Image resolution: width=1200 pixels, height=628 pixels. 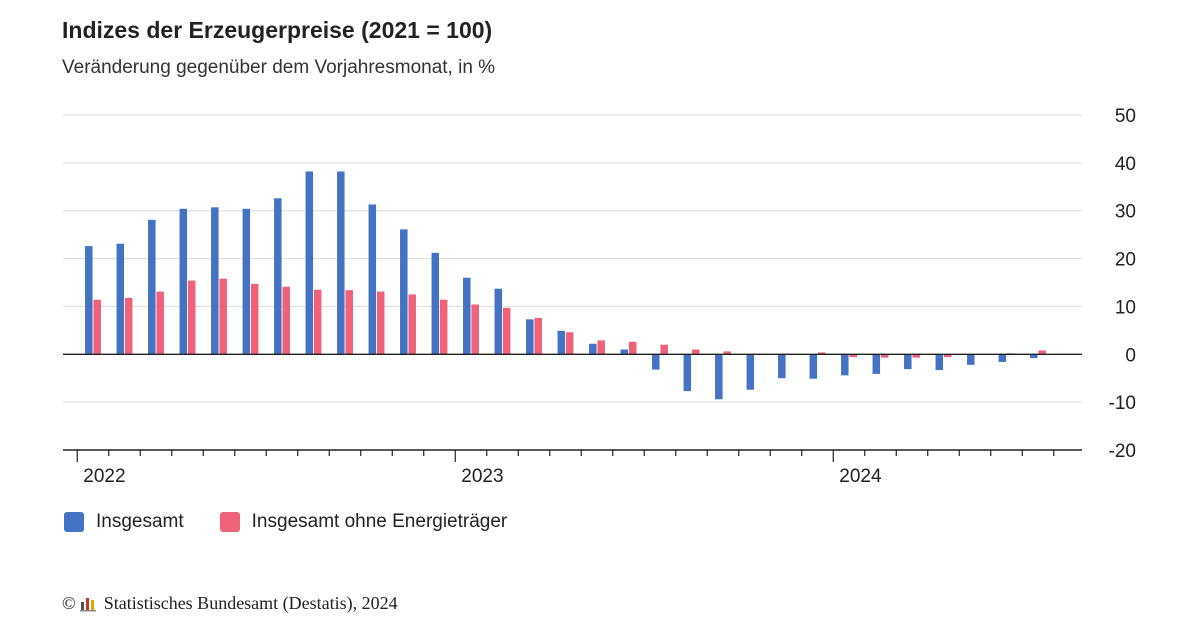 I want to click on source-text: Statistisches Bundesamt (Destatis), 2024, so click(x=250, y=603).